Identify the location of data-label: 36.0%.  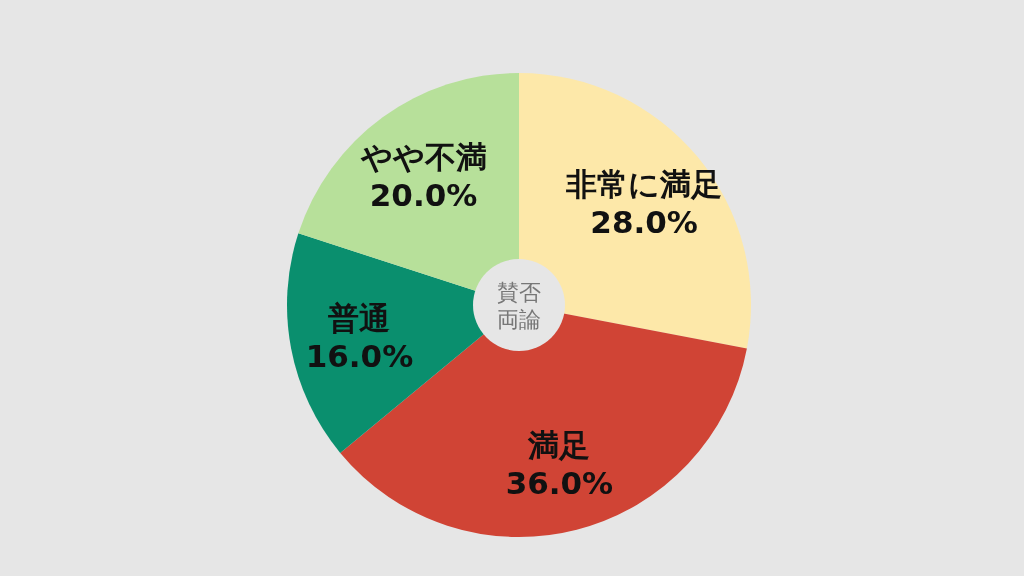
(559, 483).